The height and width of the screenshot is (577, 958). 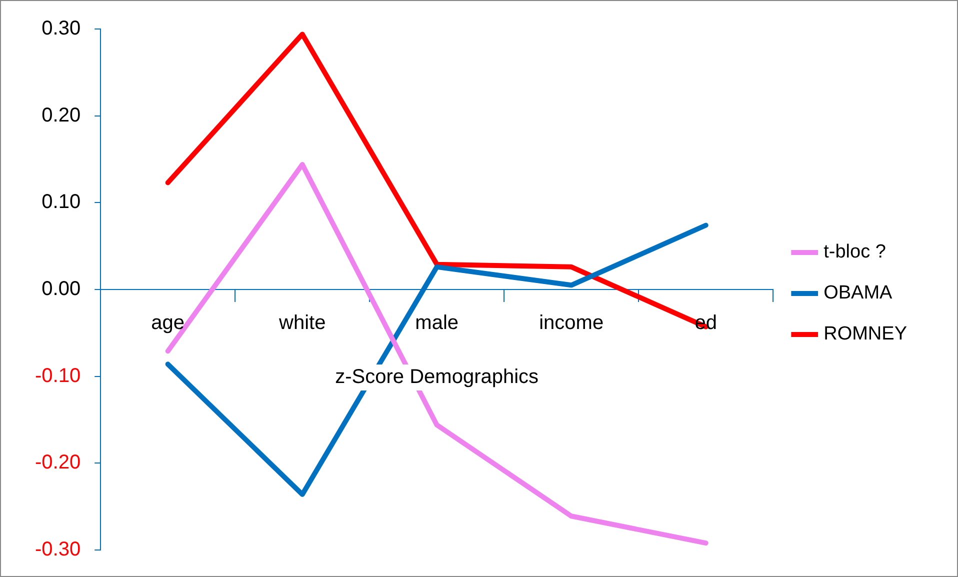 What do you see at coordinates (437, 323) in the screenshot?
I see `x-tick-label: male` at bounding box center [437, 323].